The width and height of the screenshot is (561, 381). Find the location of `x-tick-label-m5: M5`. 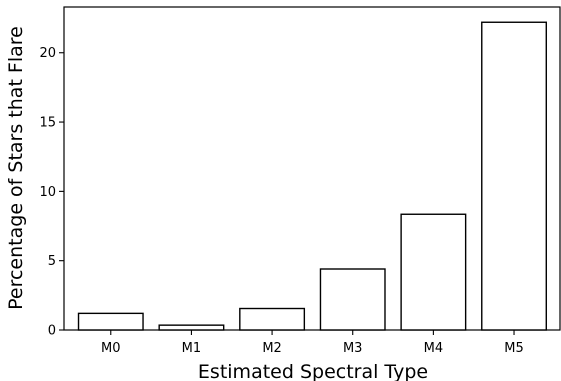

x-tick-label-m5: M5 is located at coordinates (514, 348).